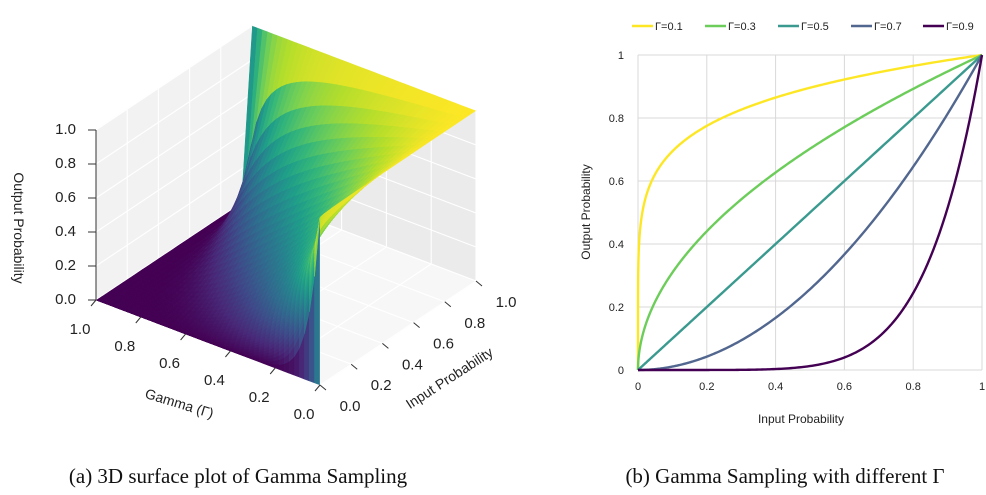 This screenshot has height=495, width=986. What do you see at coordinates (65, 231) in the screenshot?
I see `z-tick-label: 0.4` at bounding box center [65, 231].